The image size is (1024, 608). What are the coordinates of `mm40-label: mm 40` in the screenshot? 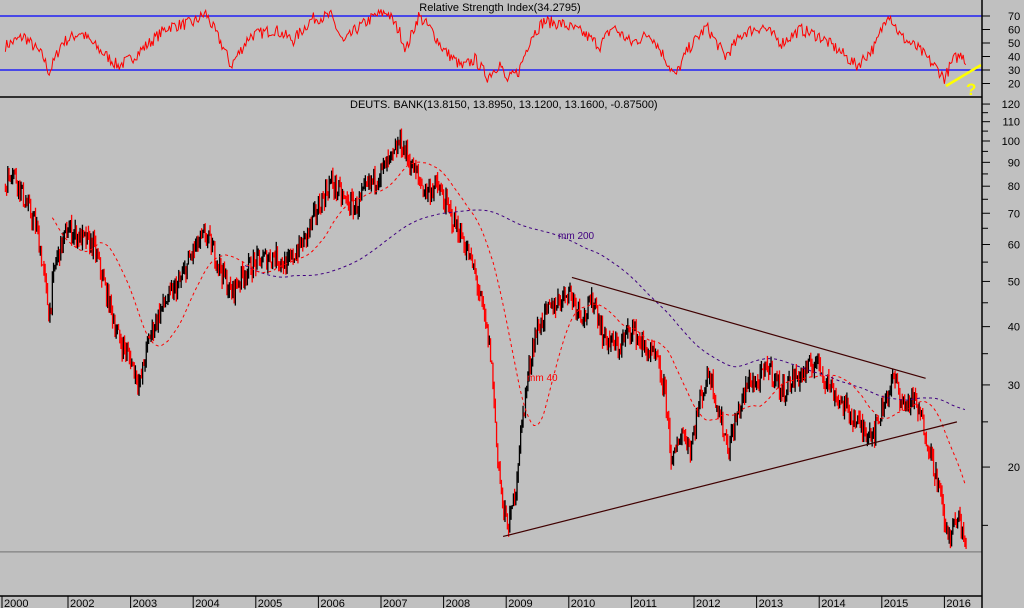 It's located at (542, 378).